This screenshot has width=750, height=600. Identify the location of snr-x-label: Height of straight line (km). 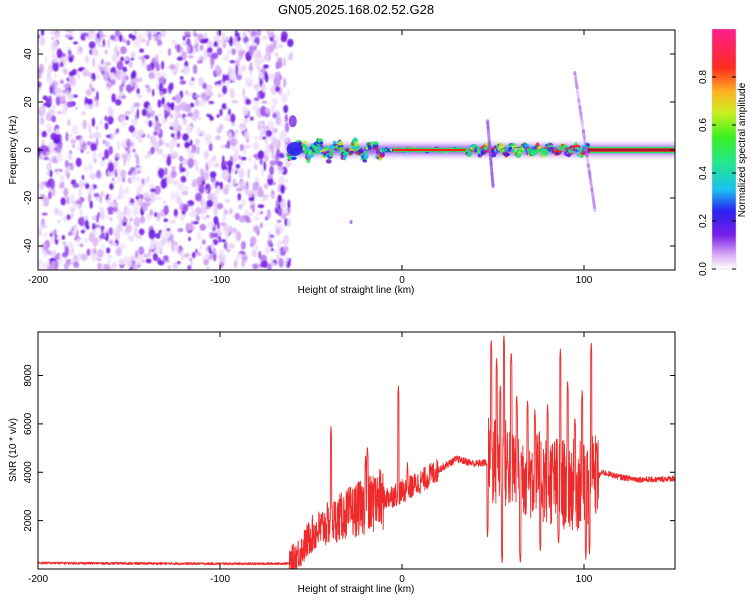
(356, 589).